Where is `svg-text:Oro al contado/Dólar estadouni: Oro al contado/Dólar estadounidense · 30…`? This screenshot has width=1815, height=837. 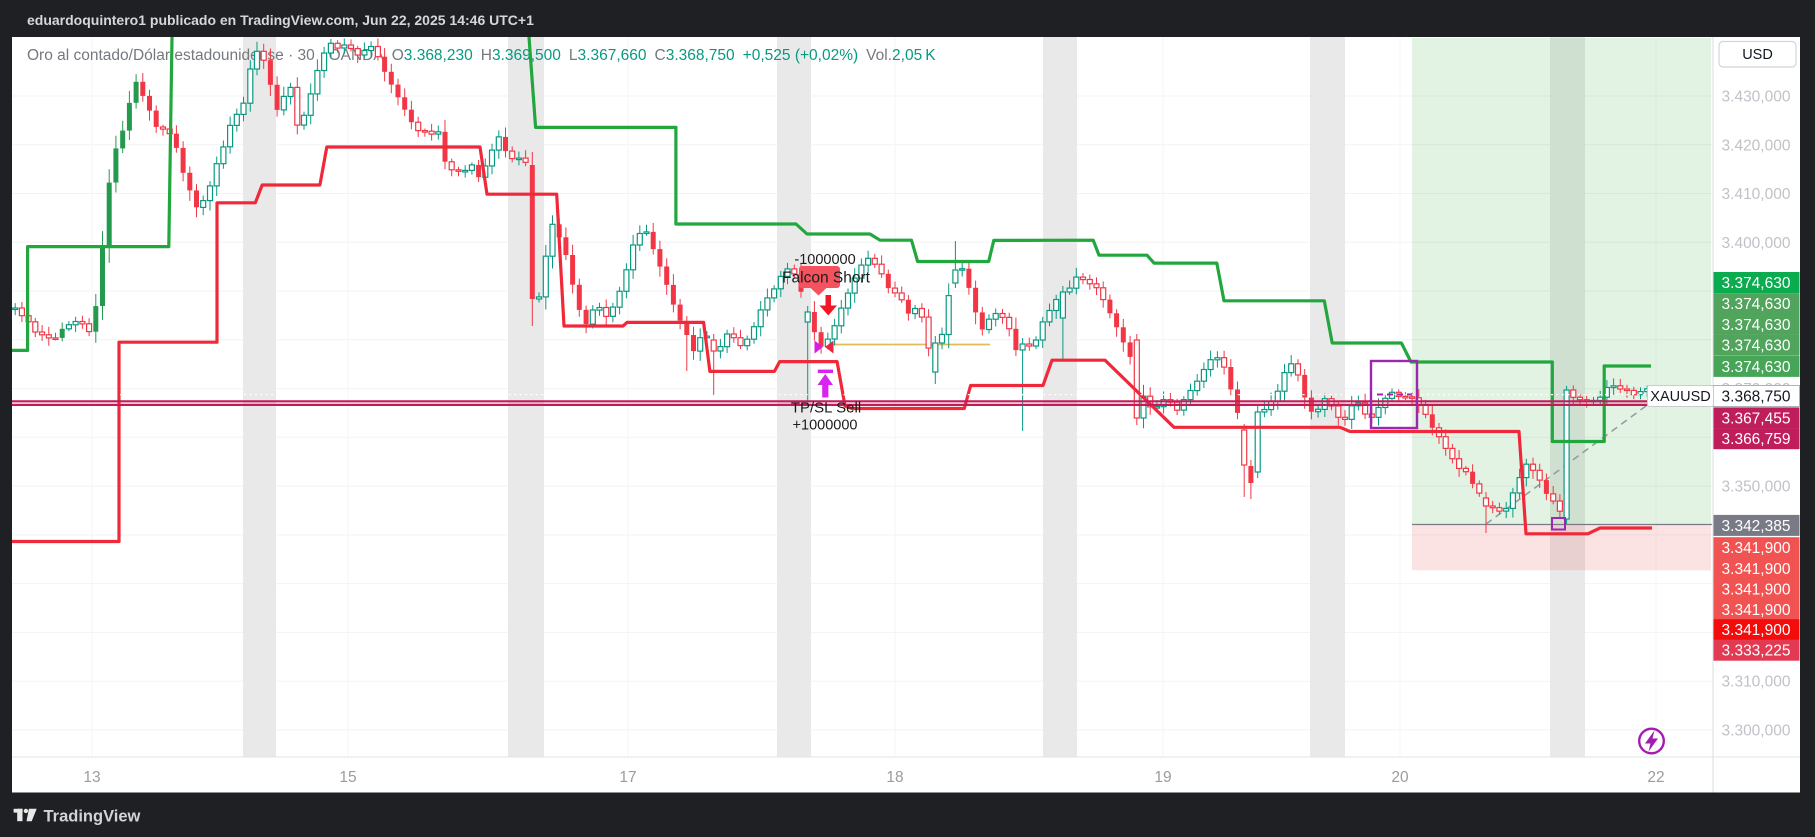
svg-text:Oro al contado/Dólar estadouni: Oro al contado/Dólar estadounidense · 30… is located at coordinates (481, 55).